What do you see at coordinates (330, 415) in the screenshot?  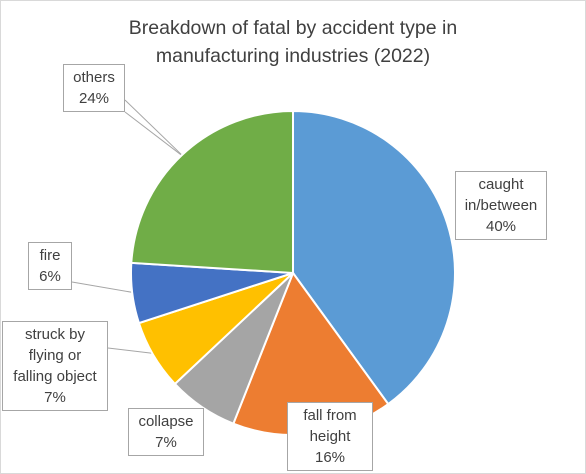 I see `label-fall-from-height-line-1: fall from` at bounding box center [330, 415].